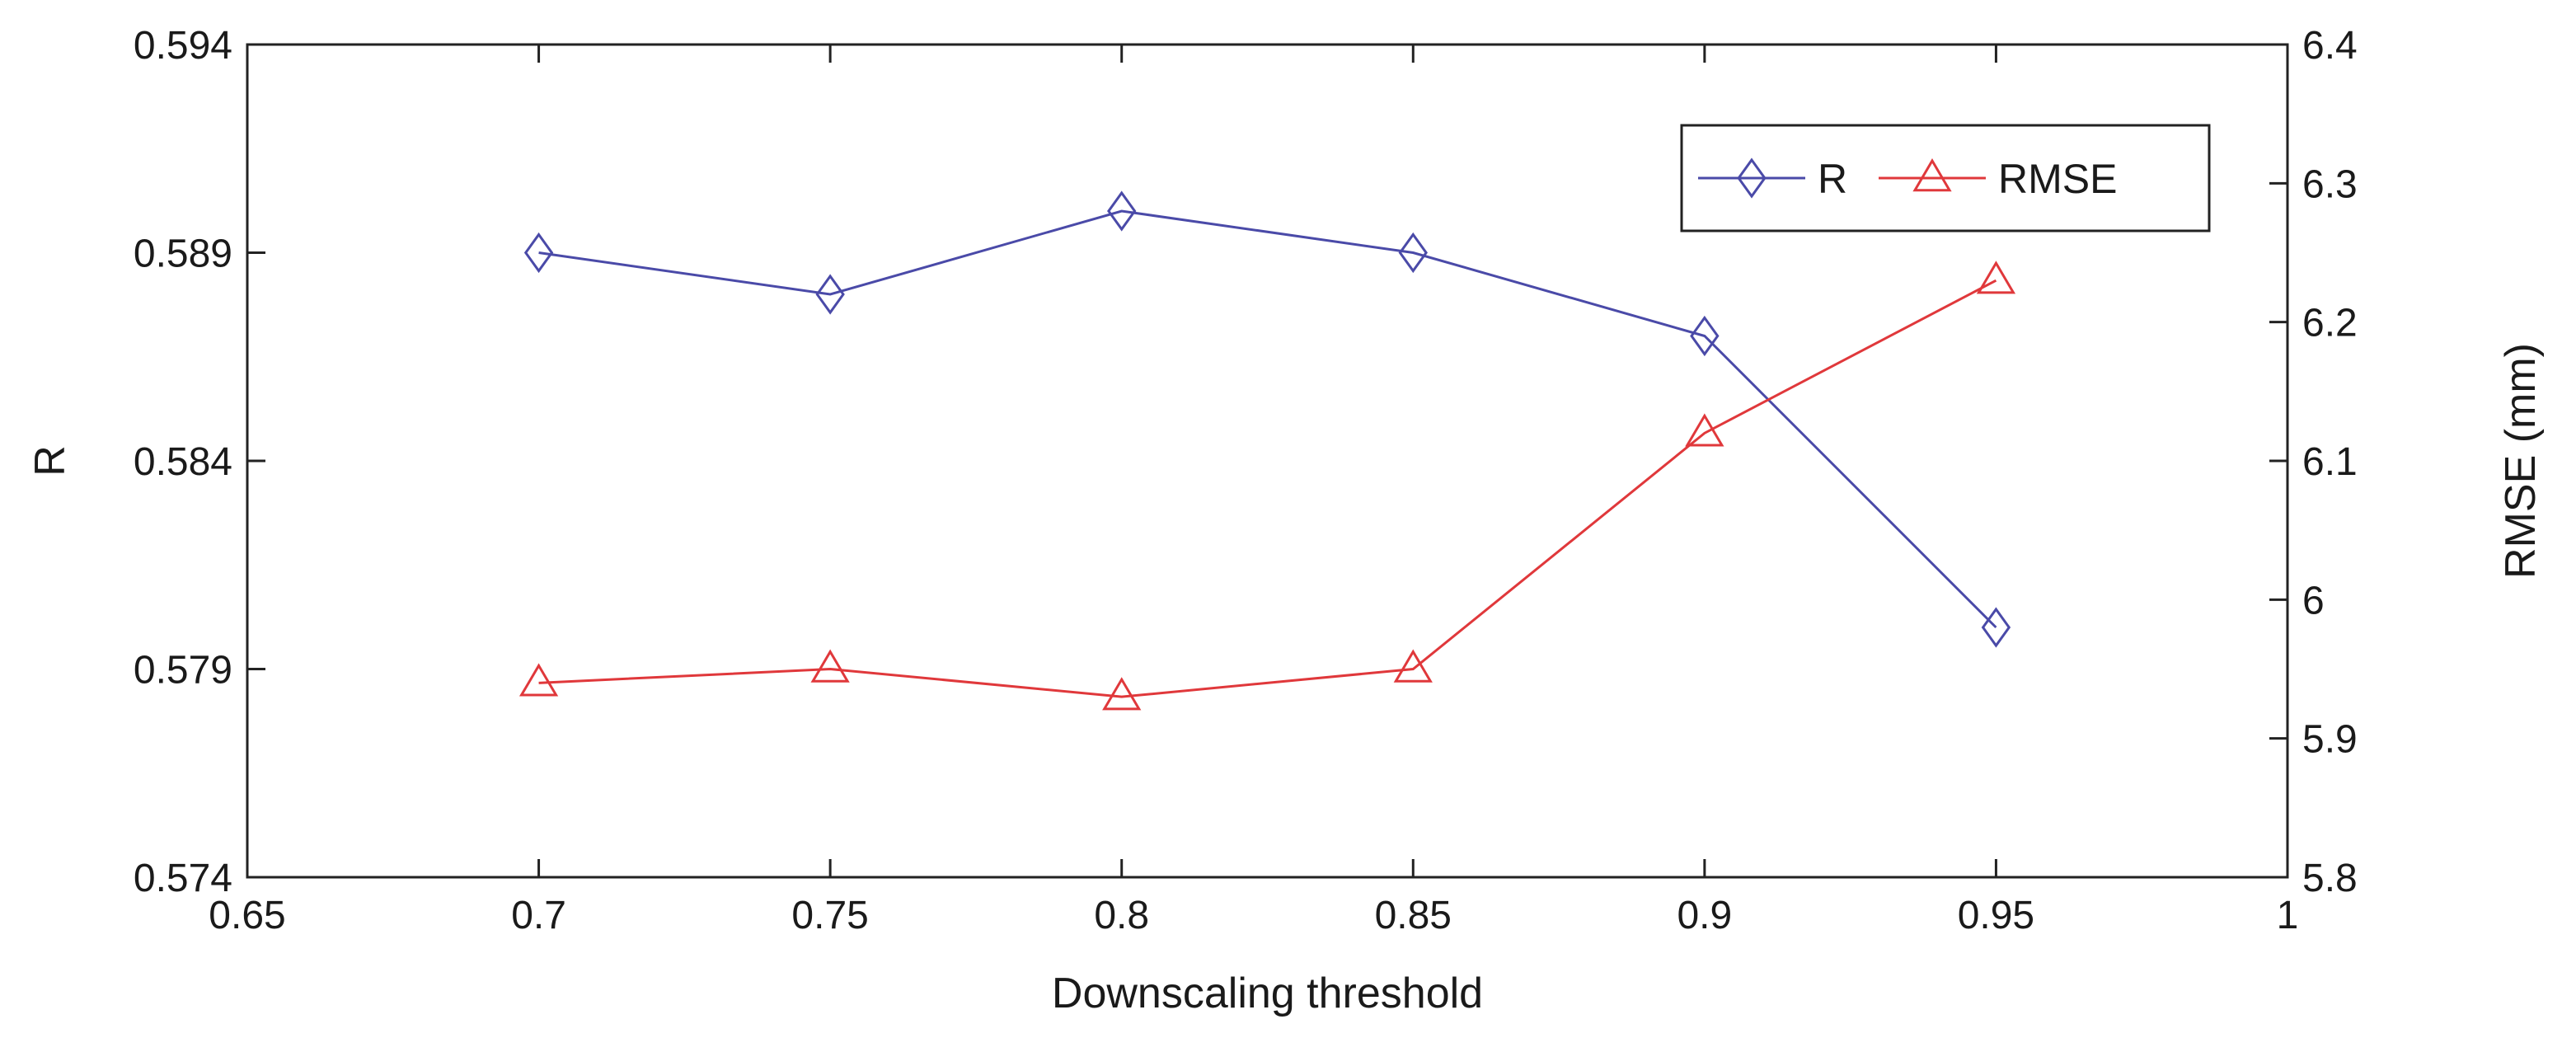 The width and height of the screenshot is (2576, 1052). I want to click on y-axis-right-title: RMSE (mm), so click(2521, 461).